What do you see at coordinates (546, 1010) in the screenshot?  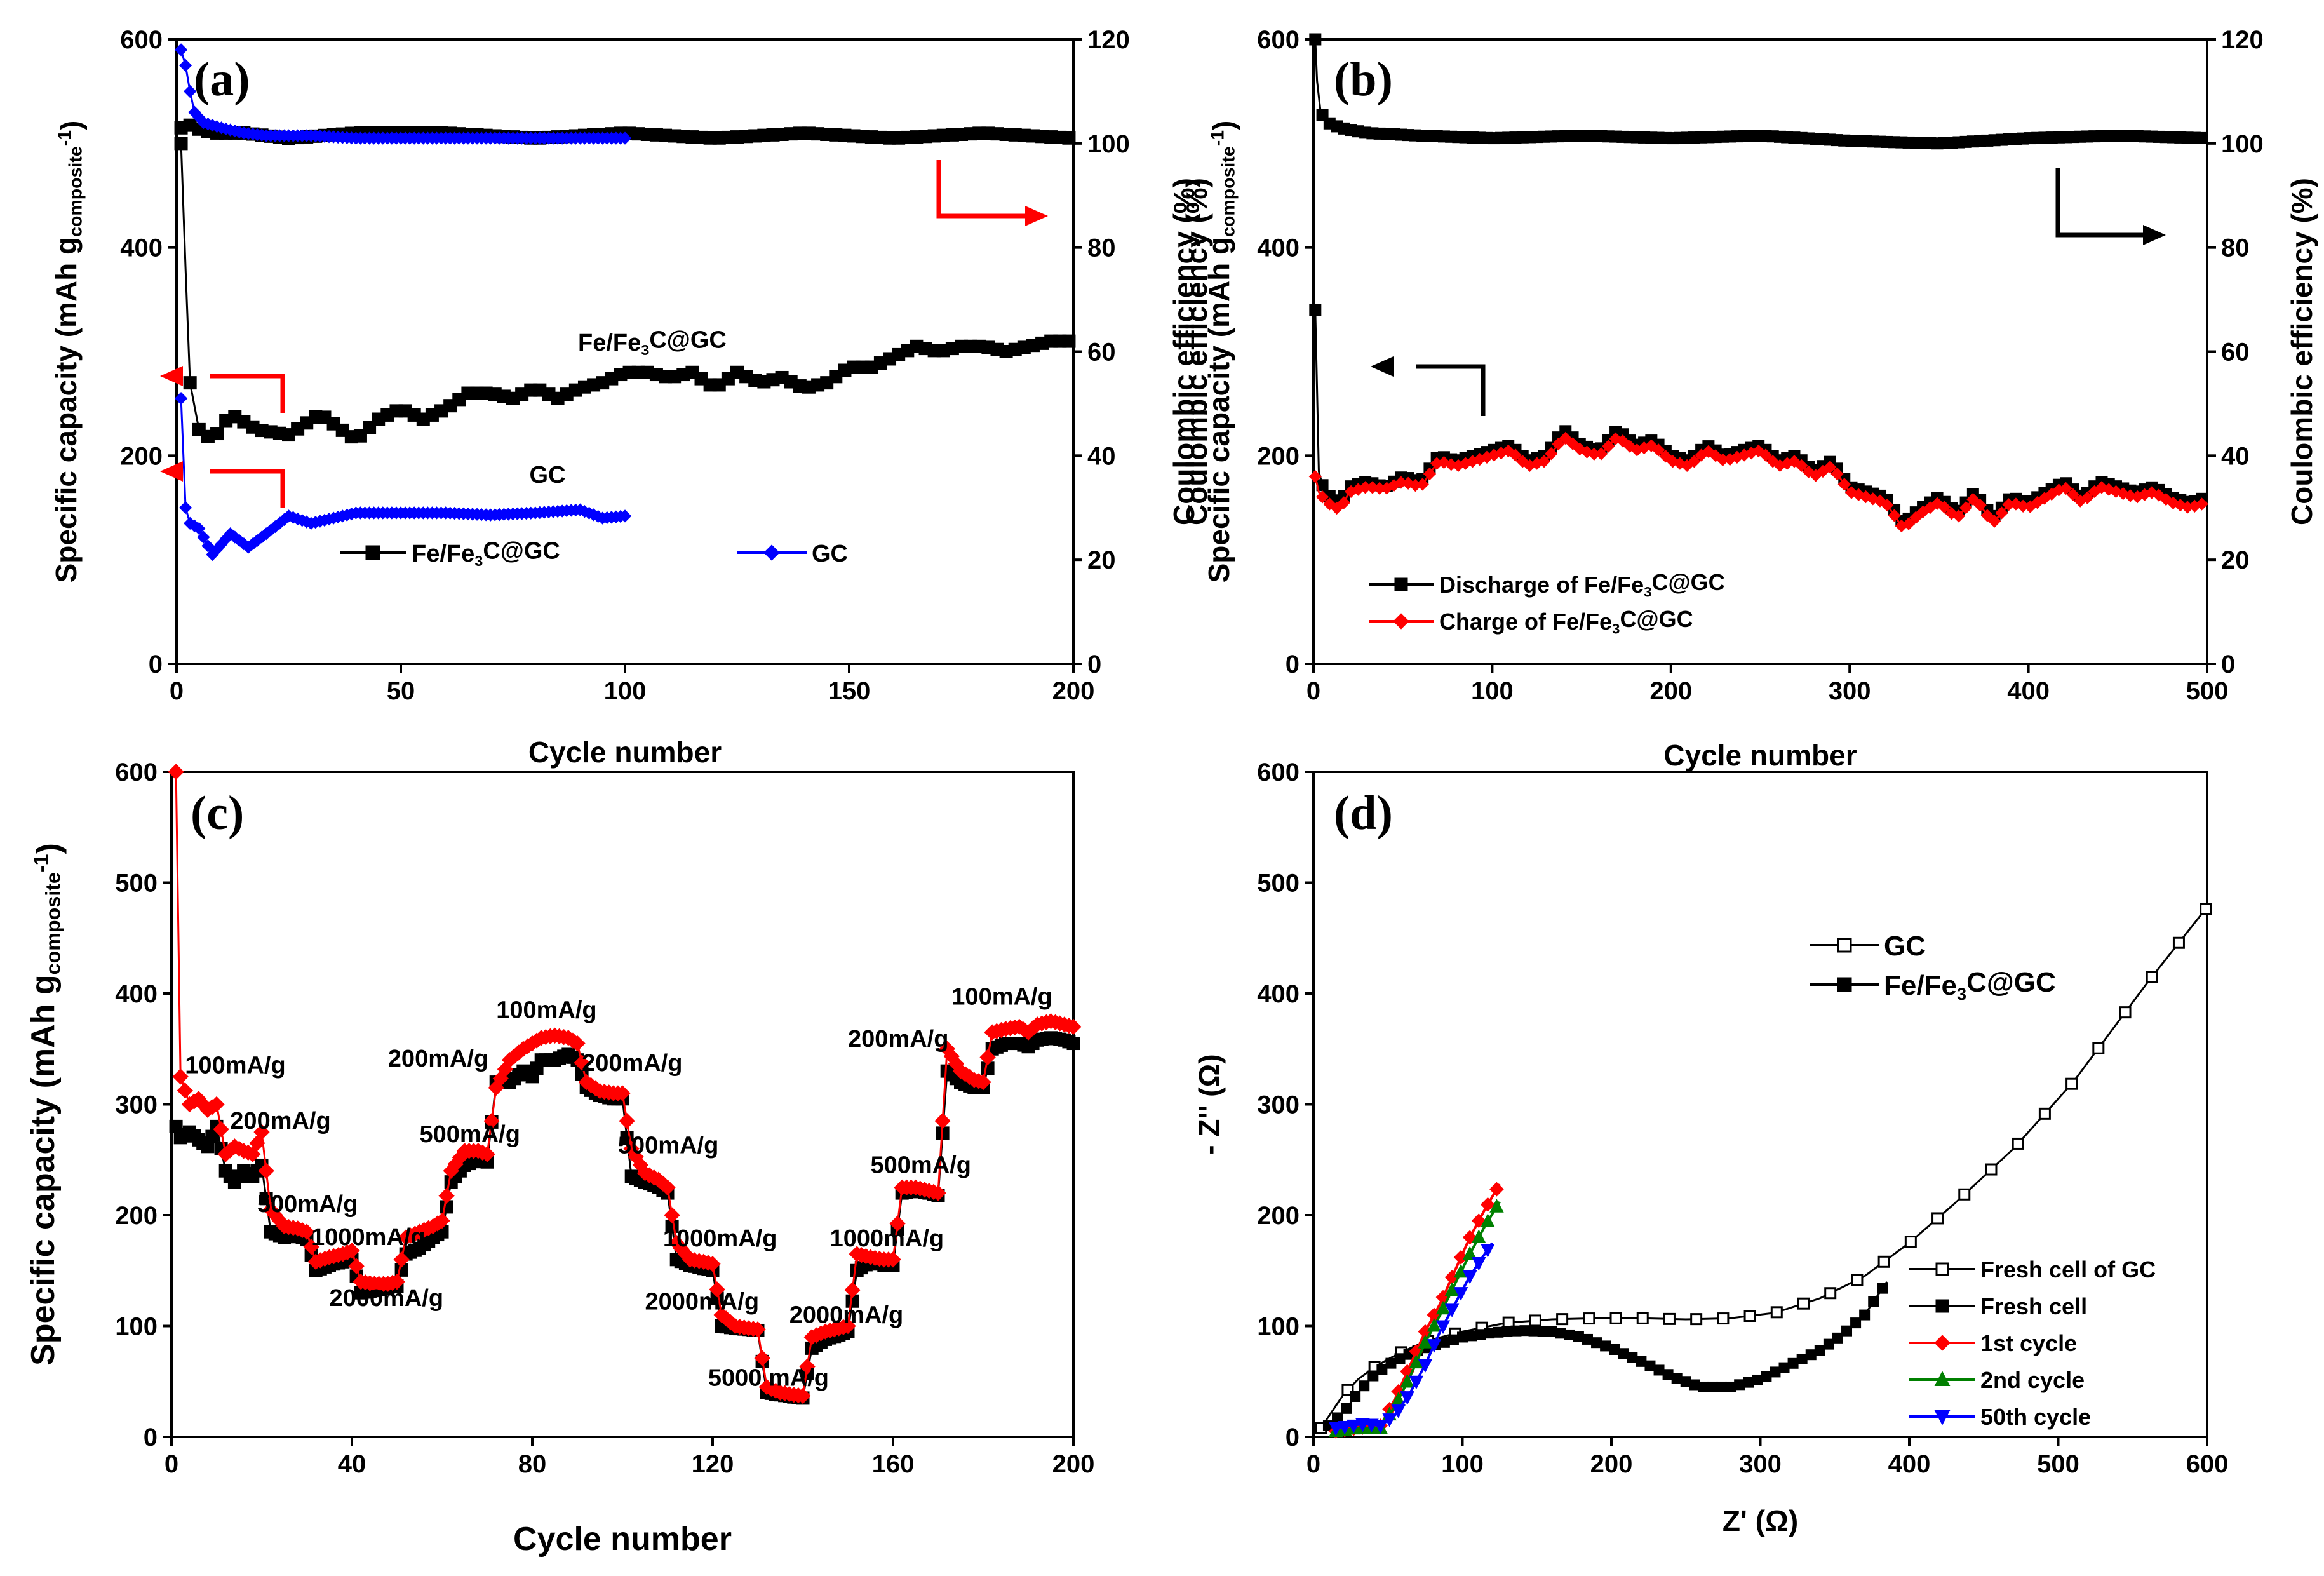 I see `c-rate-annotation: 100mA/g` at bounding box center [546, 1010].